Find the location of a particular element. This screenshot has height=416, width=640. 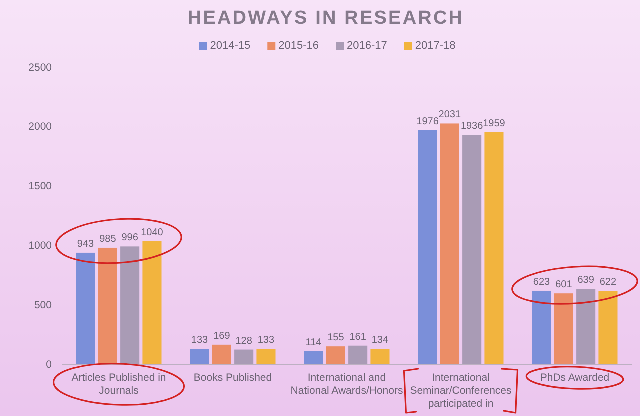

data-label: 639 is located at coordinates (586, 280).